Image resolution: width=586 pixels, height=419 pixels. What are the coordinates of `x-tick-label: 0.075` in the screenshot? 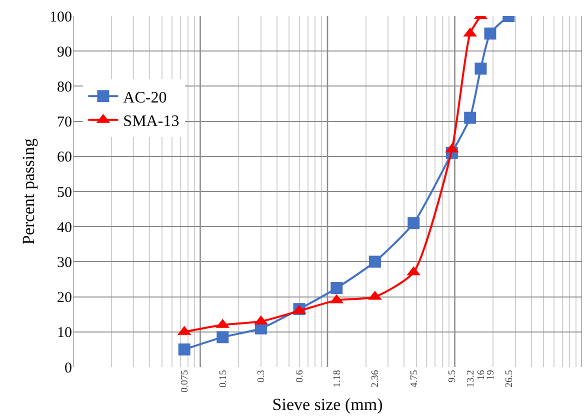 It's located at (185, 381).